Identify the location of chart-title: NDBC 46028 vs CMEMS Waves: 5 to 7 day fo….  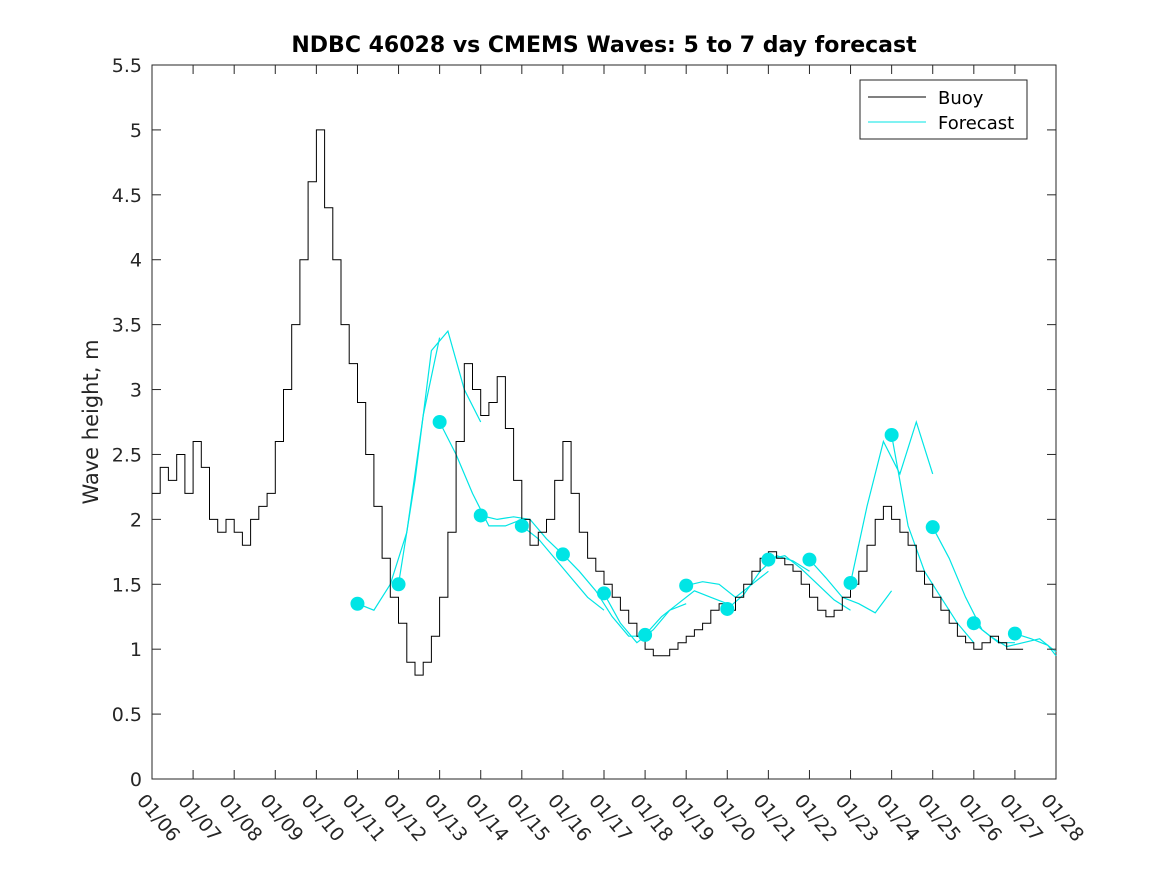
(604, 45).